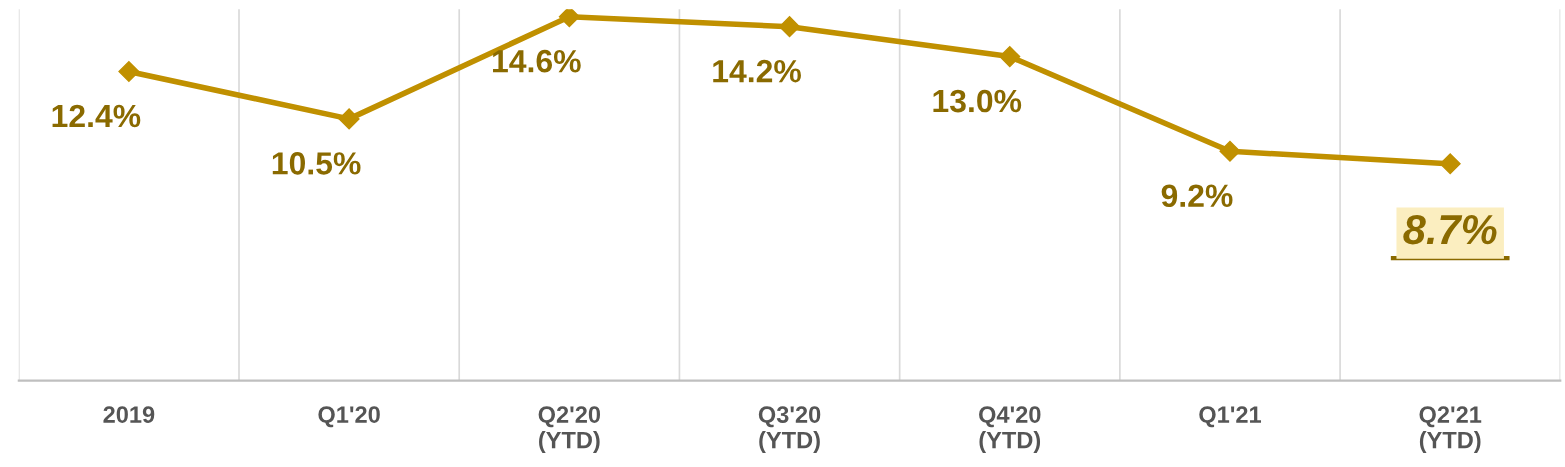 The width and height of the screenshot is (1565, 467). What do you see at coordinates (1450, 229) in the screenshot?
I see `data-label: 8.7%` at bounding box center [1450, 229].